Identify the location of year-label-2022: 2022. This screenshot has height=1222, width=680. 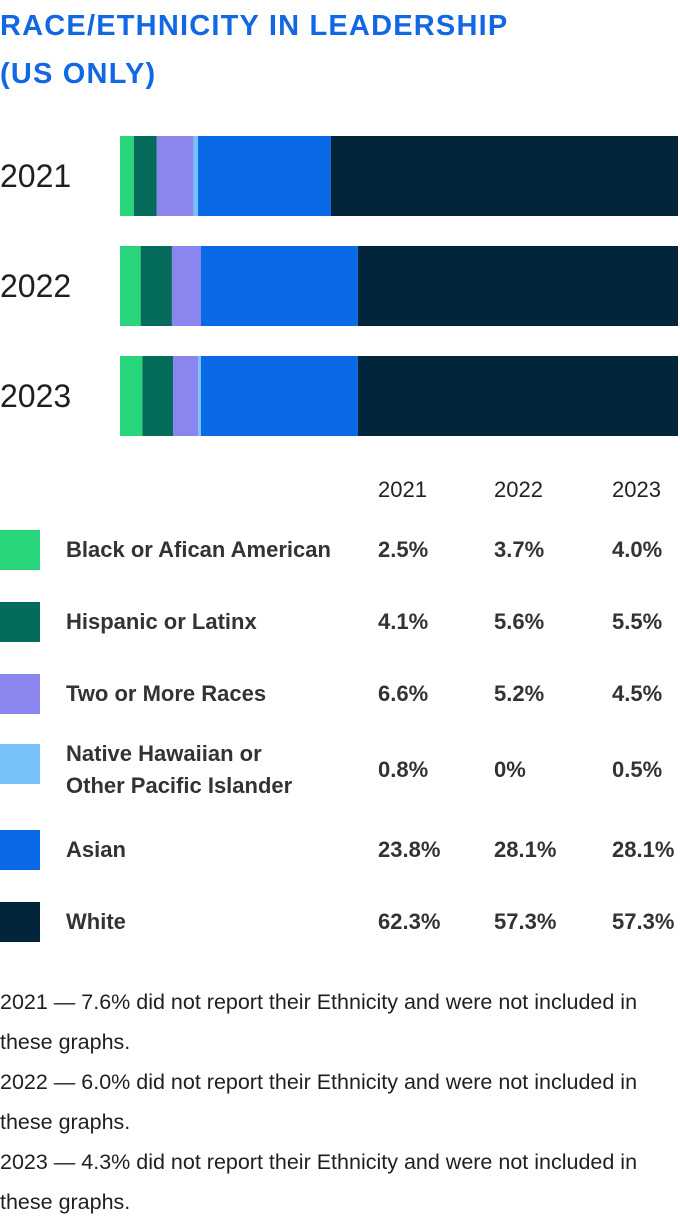
(35, 286).